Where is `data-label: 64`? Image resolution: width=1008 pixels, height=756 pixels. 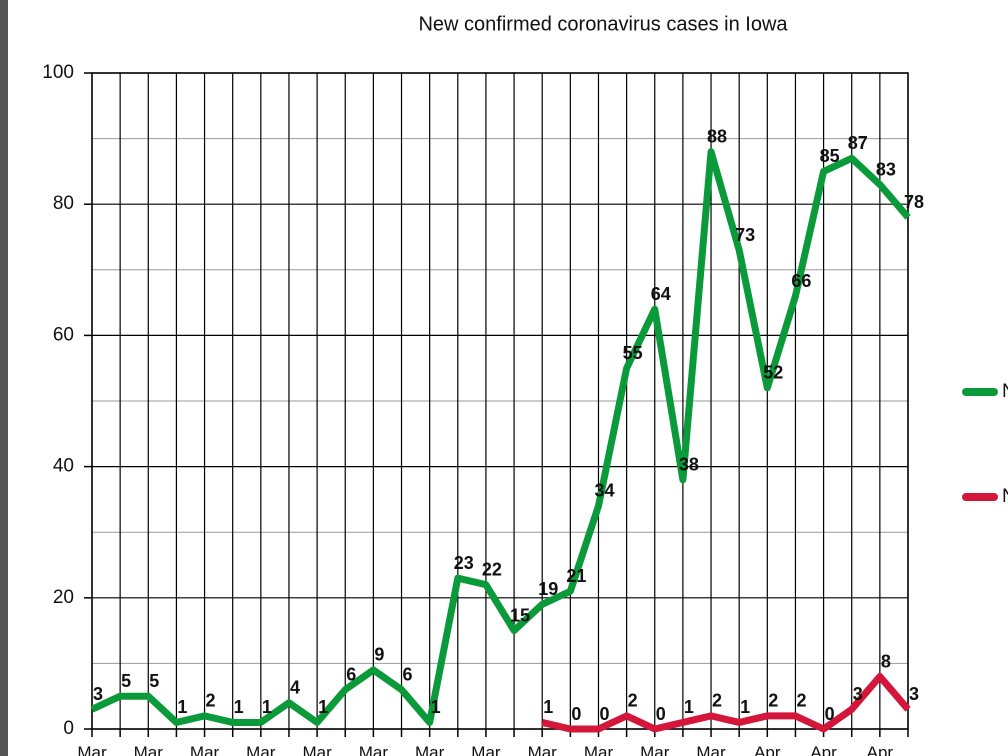
data-label: 64 is located at coordinates (661, 294).